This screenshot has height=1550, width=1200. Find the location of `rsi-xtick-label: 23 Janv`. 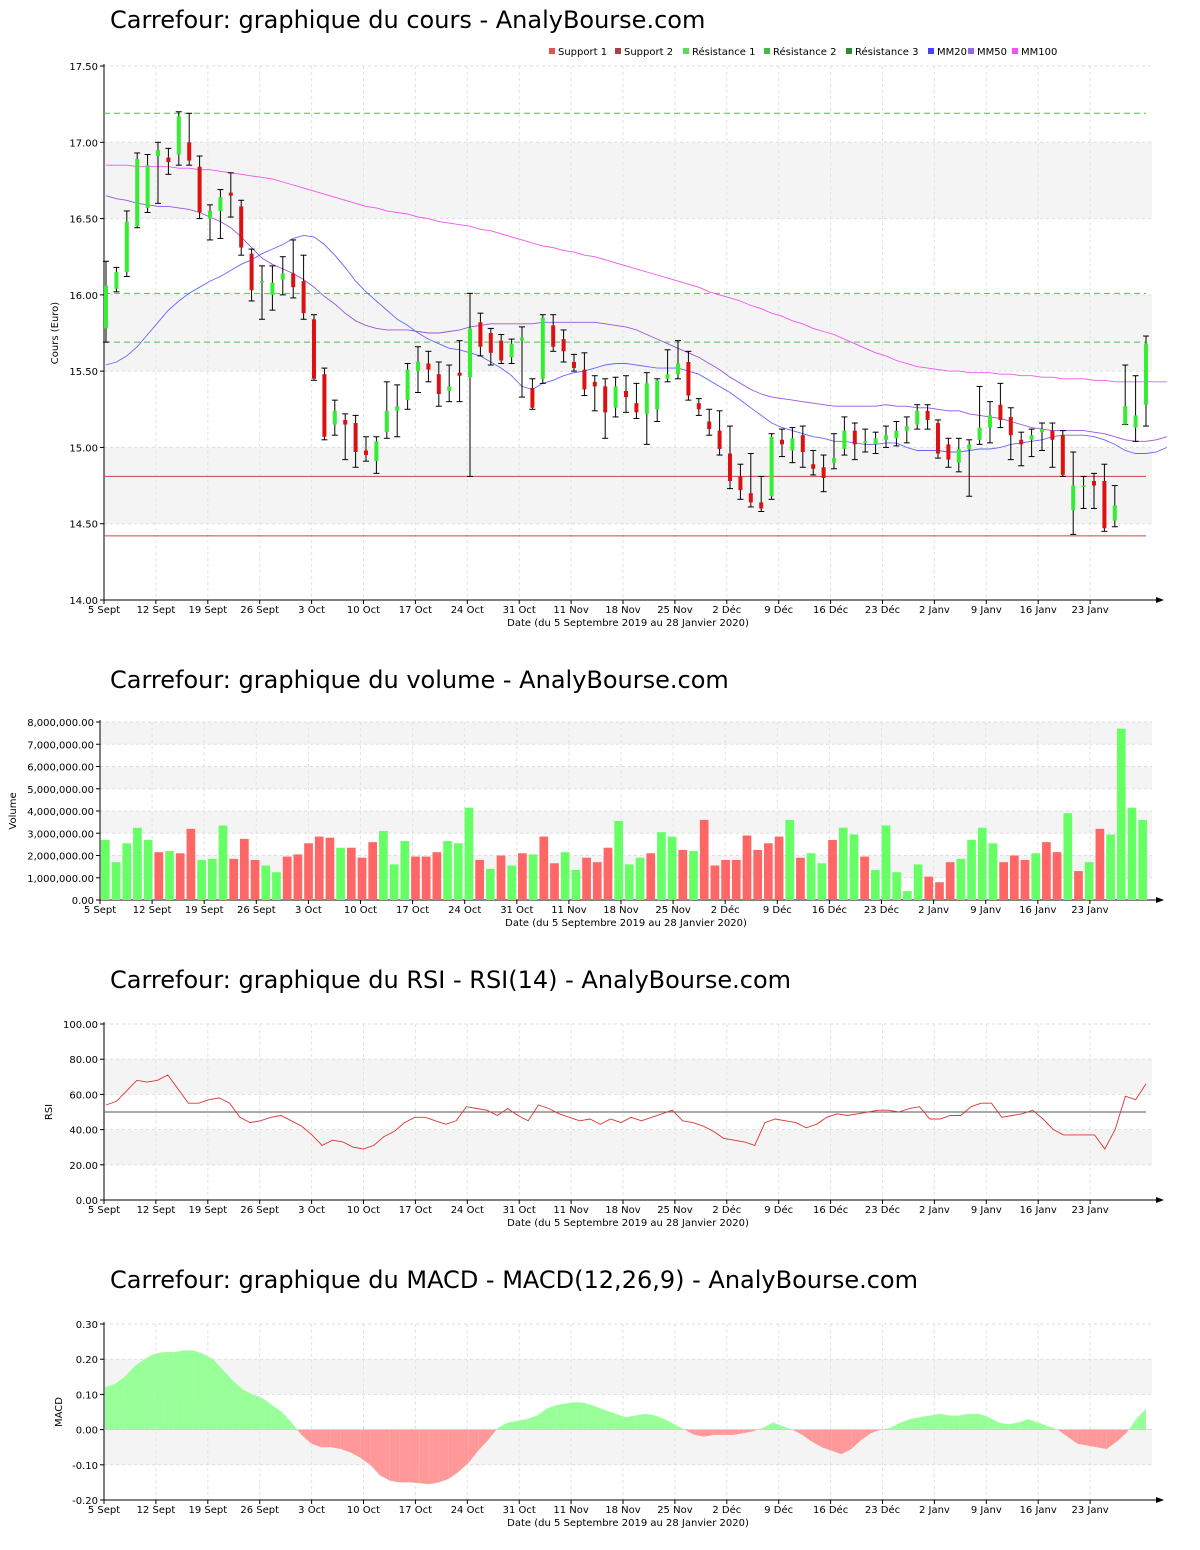

rsi-xtick-label: 23 Janv is located at coordinates (1089, 1210).